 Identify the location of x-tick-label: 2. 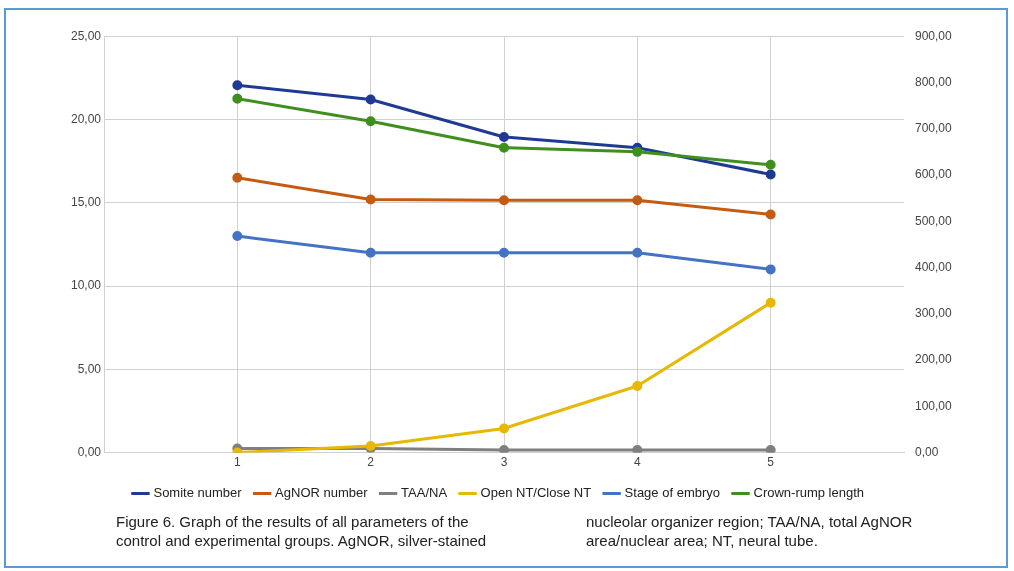
(371, 462).